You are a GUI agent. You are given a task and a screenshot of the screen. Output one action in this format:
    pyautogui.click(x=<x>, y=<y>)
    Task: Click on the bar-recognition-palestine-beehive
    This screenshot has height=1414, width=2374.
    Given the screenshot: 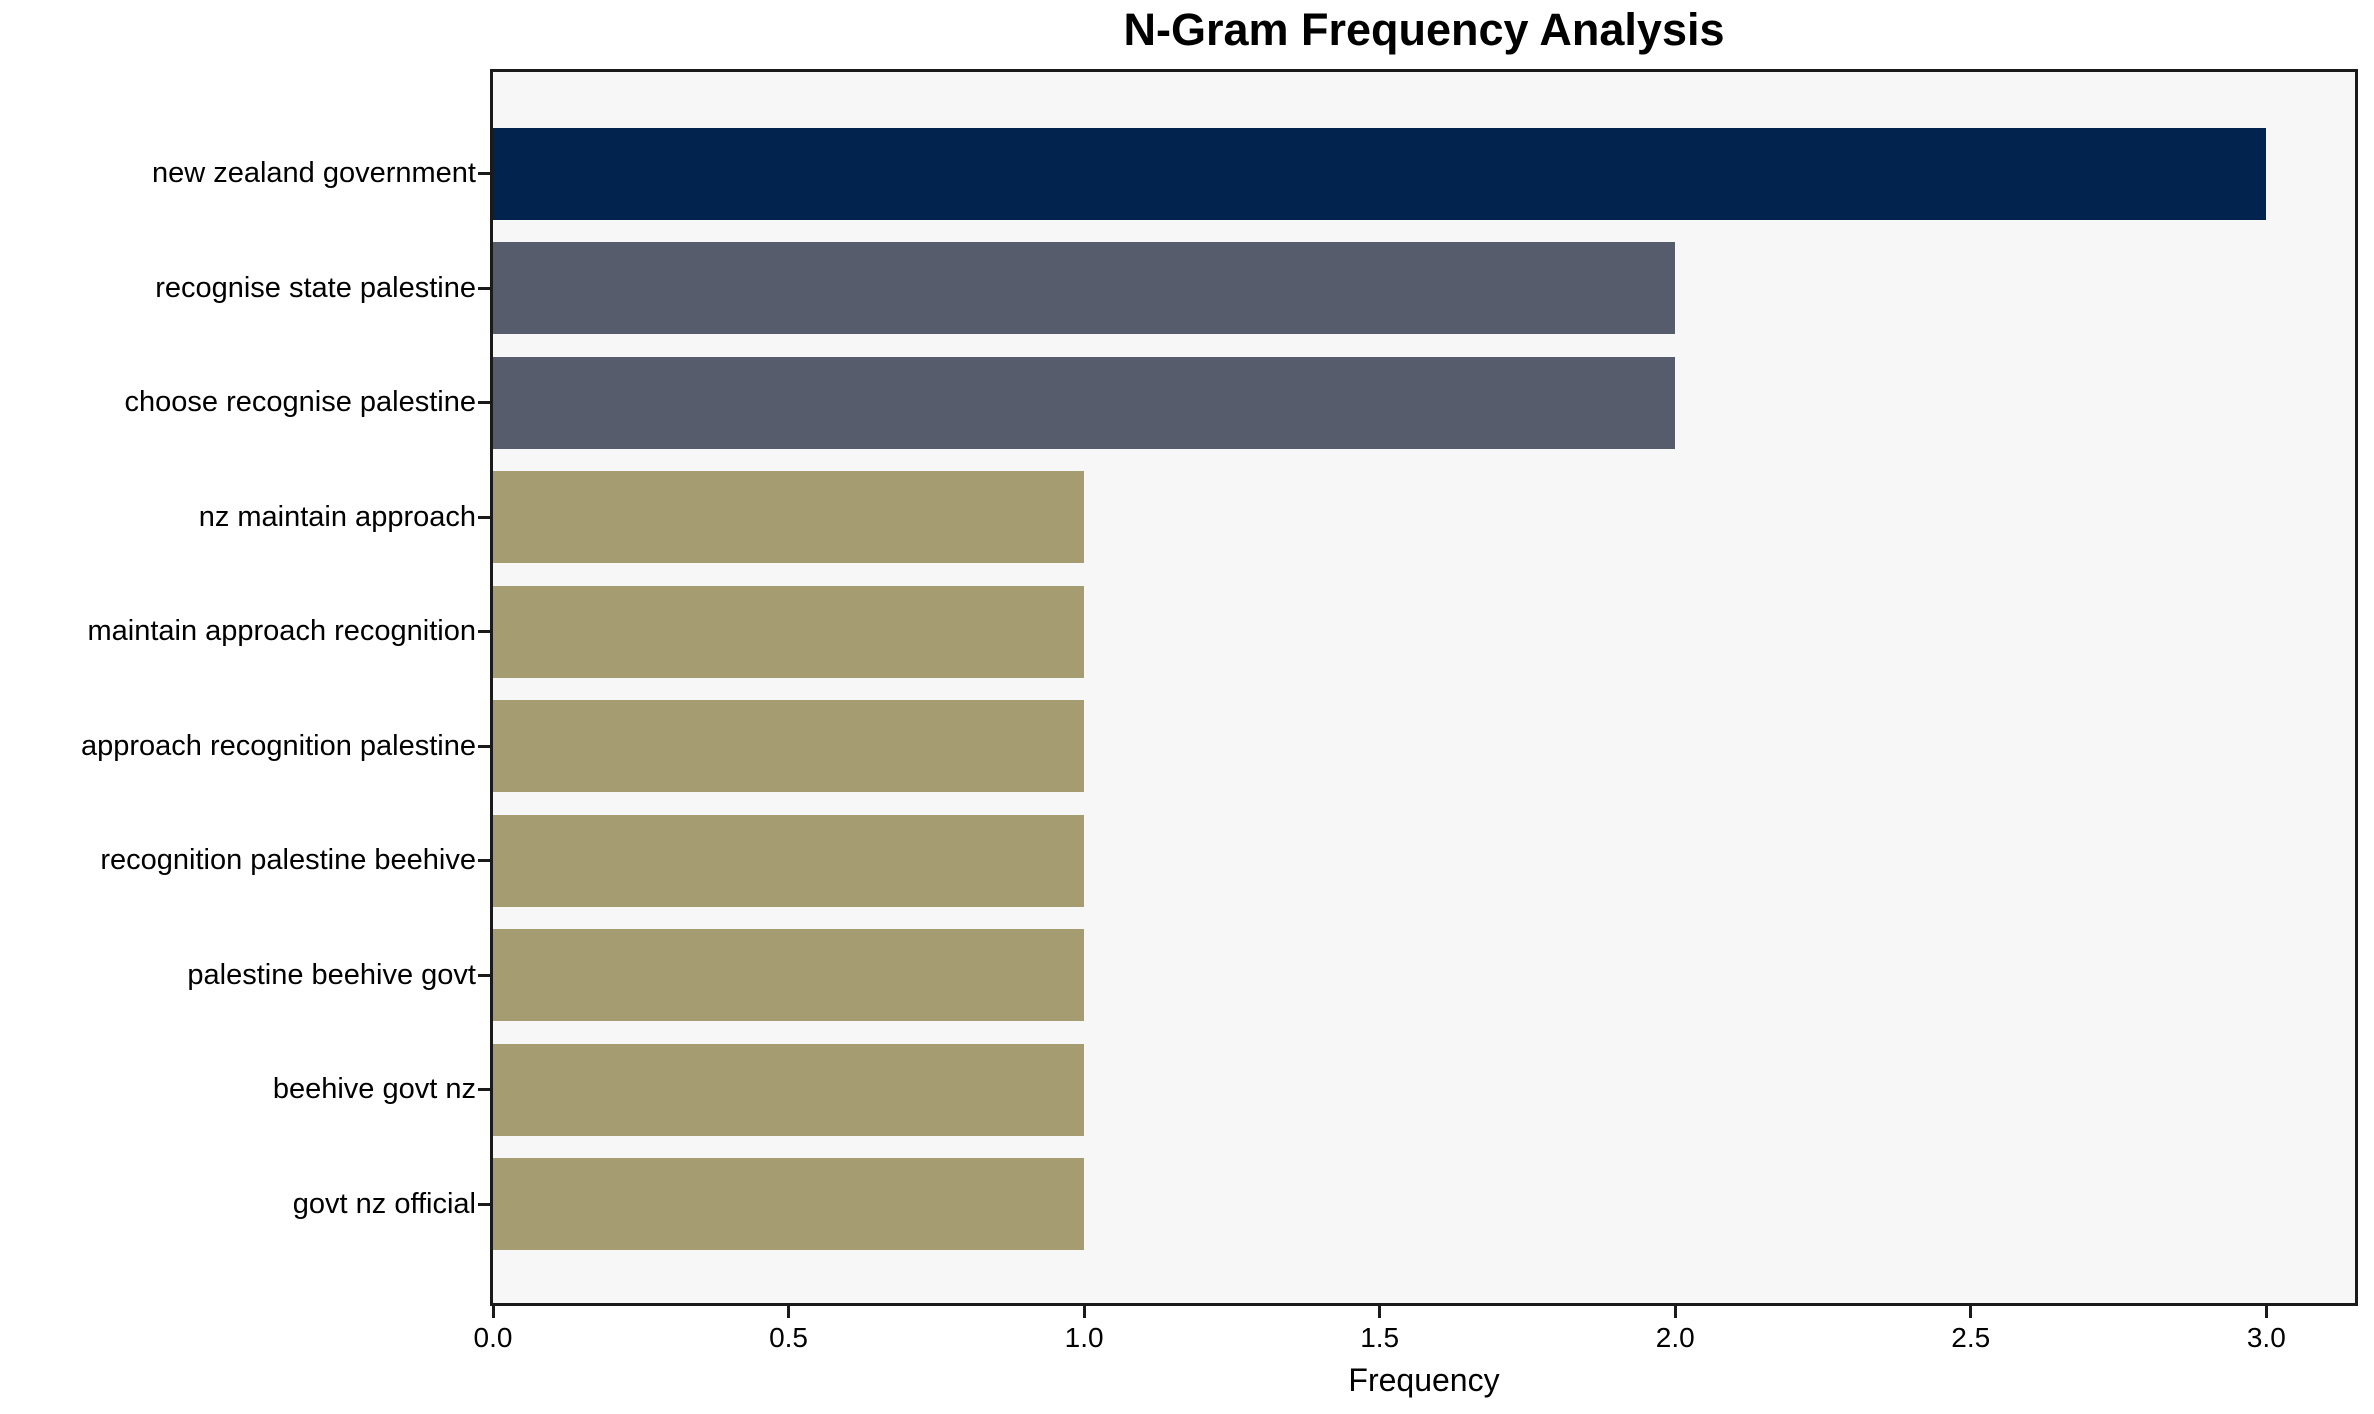 What is the action you would take?
    pyautogui.click(x=789, y=860)
    